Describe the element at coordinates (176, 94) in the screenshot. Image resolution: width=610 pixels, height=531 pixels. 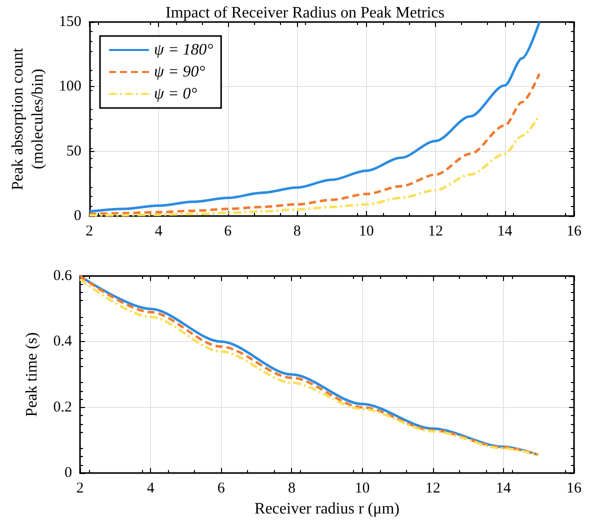
I see `legend-label: ψ = 0°` at that location.